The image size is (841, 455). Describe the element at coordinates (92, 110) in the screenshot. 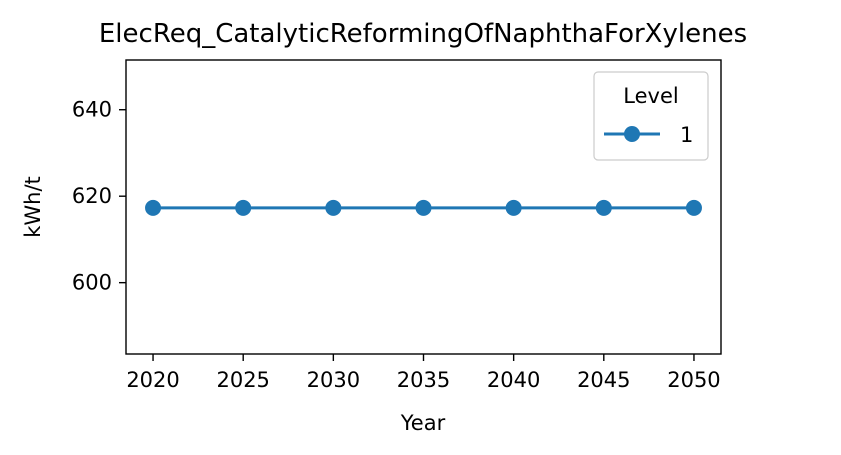

I see `y-tick-label: 640` at that location.